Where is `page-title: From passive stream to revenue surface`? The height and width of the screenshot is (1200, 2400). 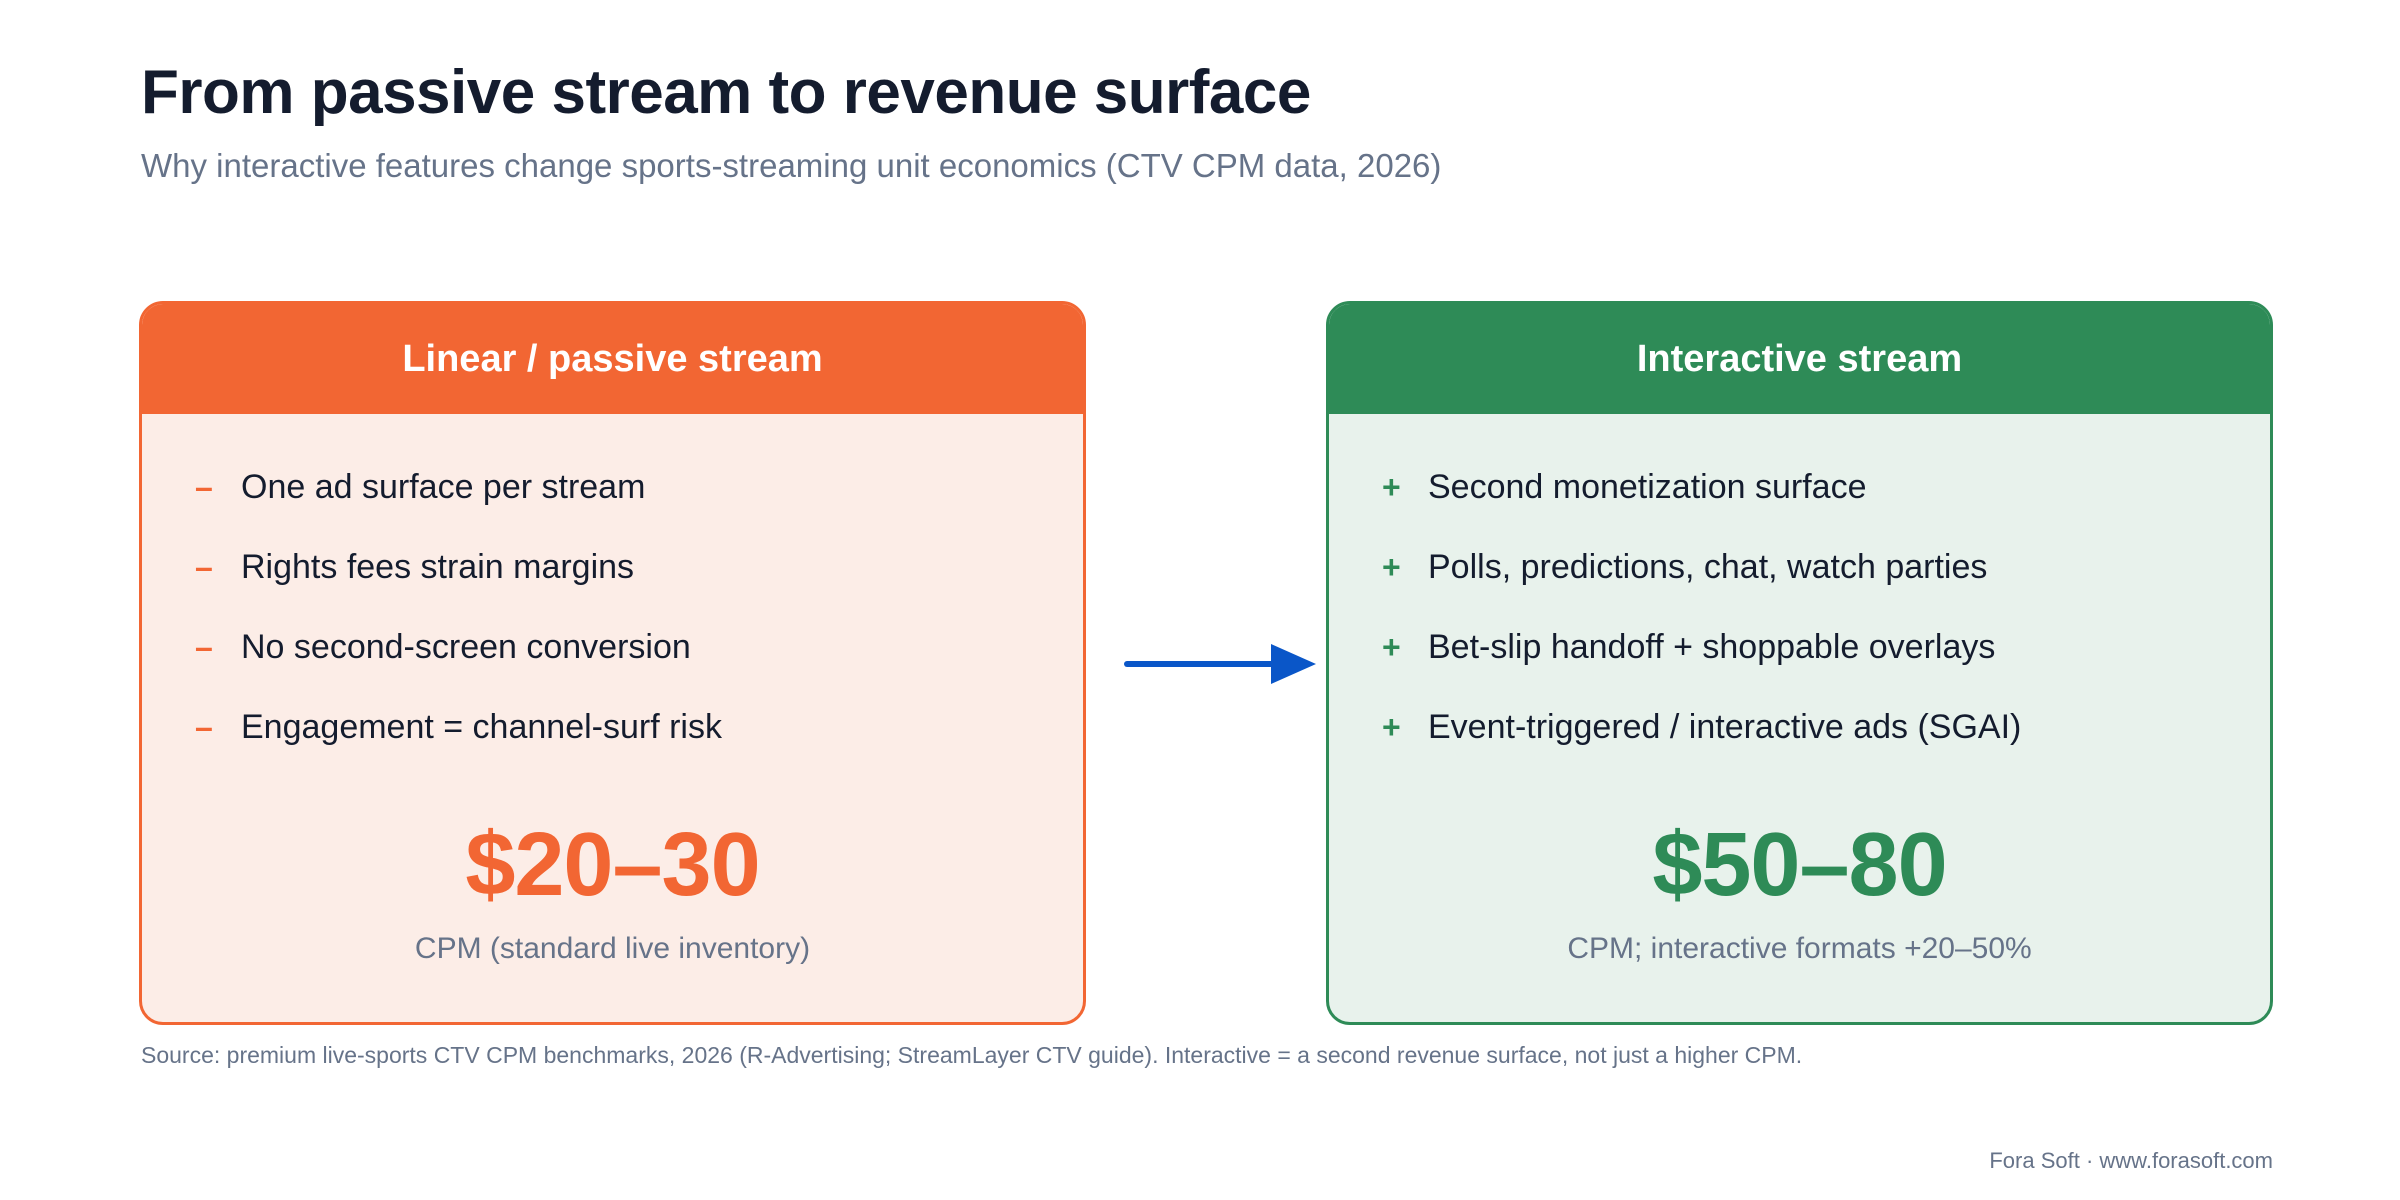
page-title: From passive stream to revenue surface is located at coordinates (726, 92).